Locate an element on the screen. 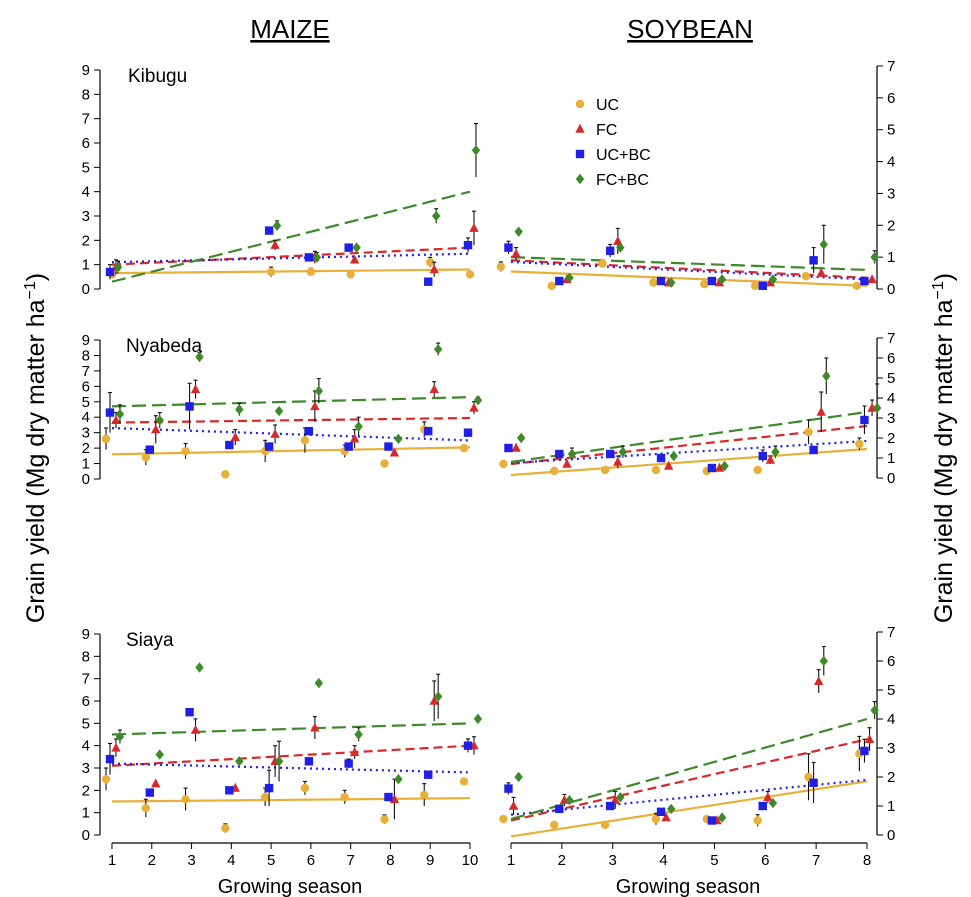 The width and height of the screenshot is (971, 897). trend-line-uc-plus-bc is located at coordinates (291, 434).